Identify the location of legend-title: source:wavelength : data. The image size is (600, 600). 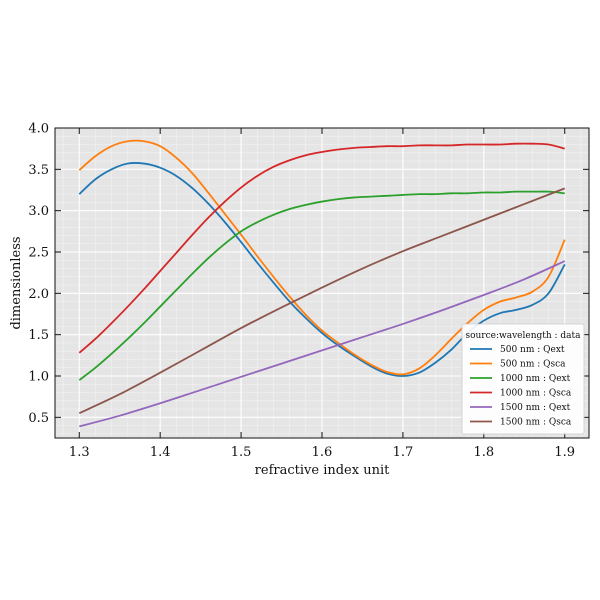
(523, 336).